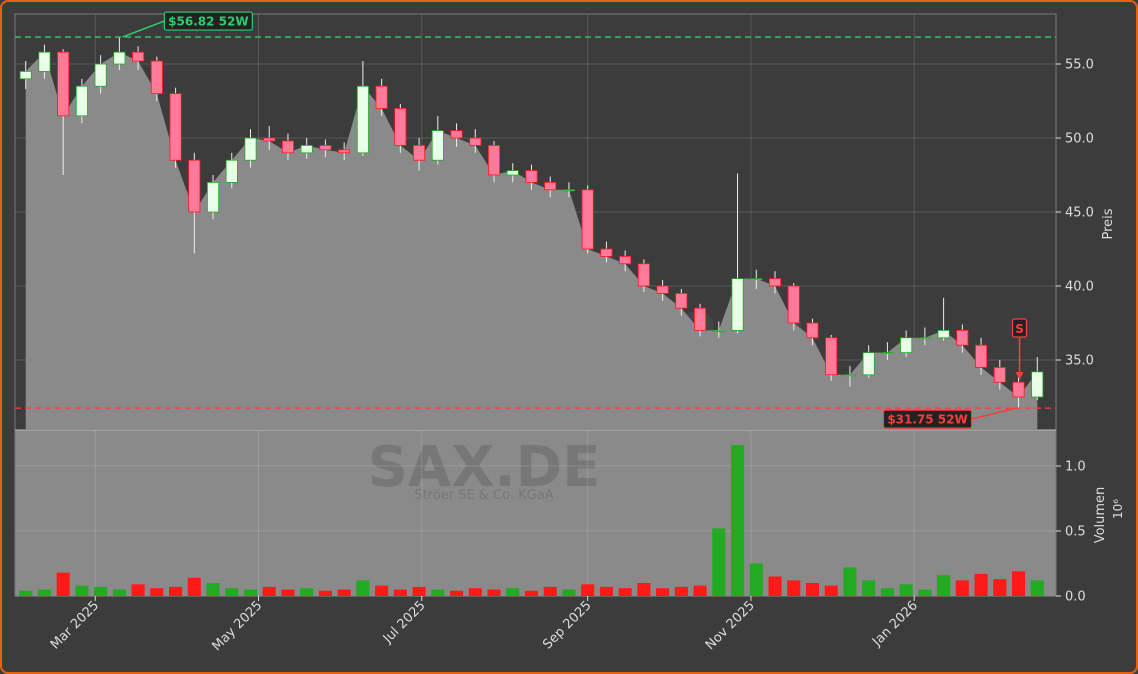  What do you see at coordinates (1079, 139) in the screenshot?
I see `y-tick-label: 50.0` at bounding box center [1079, 139].